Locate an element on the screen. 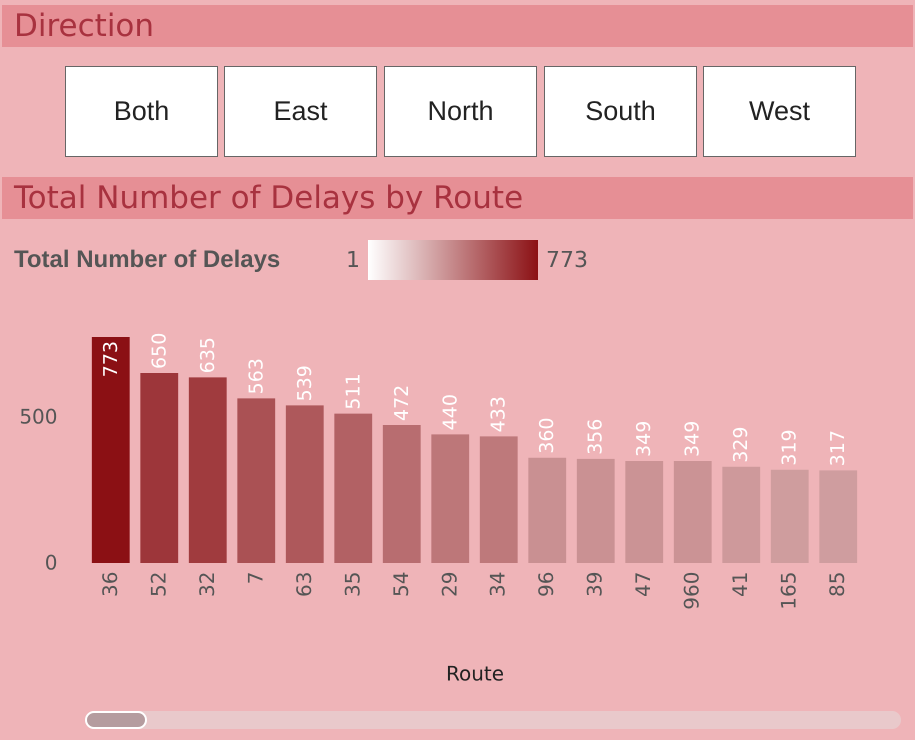 The width and height of the screenshot is (915, 740). y-tick-label: 0 is located at coordinates (51, 562).